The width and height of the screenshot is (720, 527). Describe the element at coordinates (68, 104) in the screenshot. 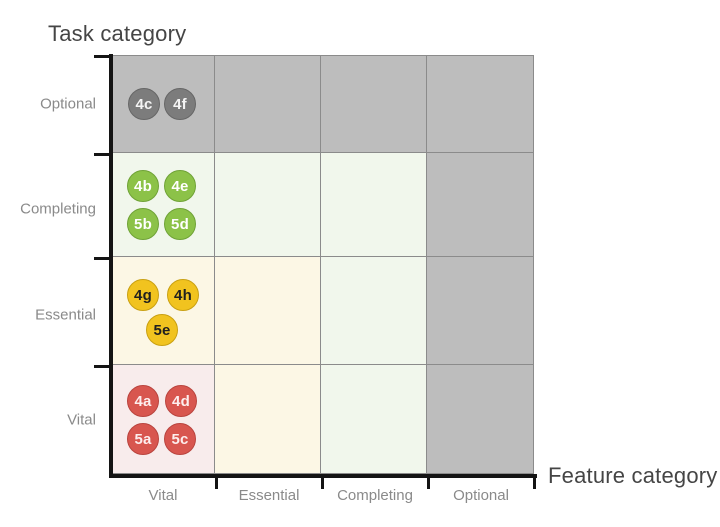

I see `y-axis-label-optional: Optional` at that location.